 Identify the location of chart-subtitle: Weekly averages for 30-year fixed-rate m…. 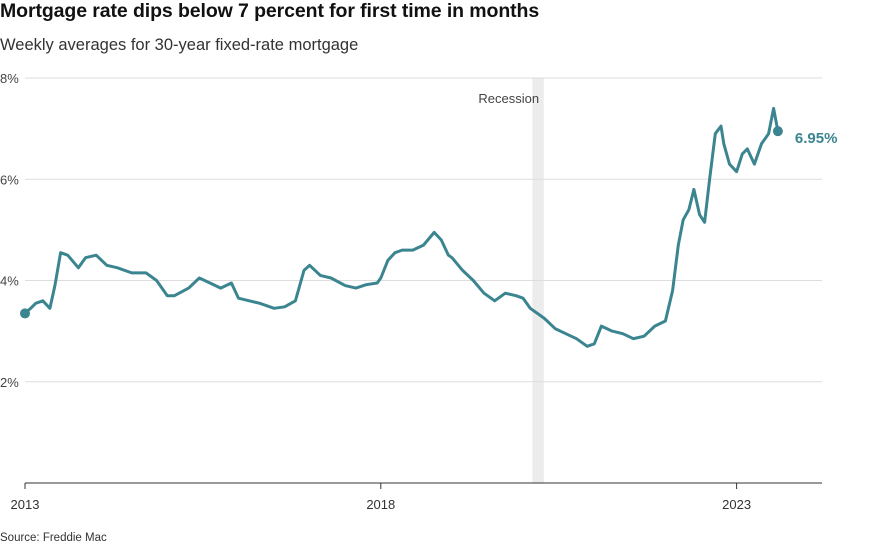
(179, 45).